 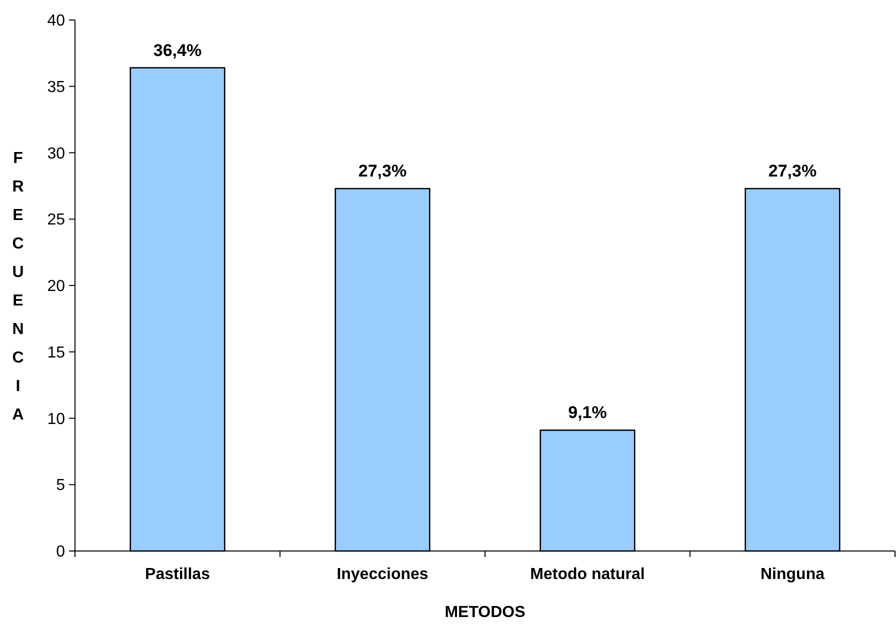 I want to click on x-tick-label: Inyecciones, so click(x=382, y=574).